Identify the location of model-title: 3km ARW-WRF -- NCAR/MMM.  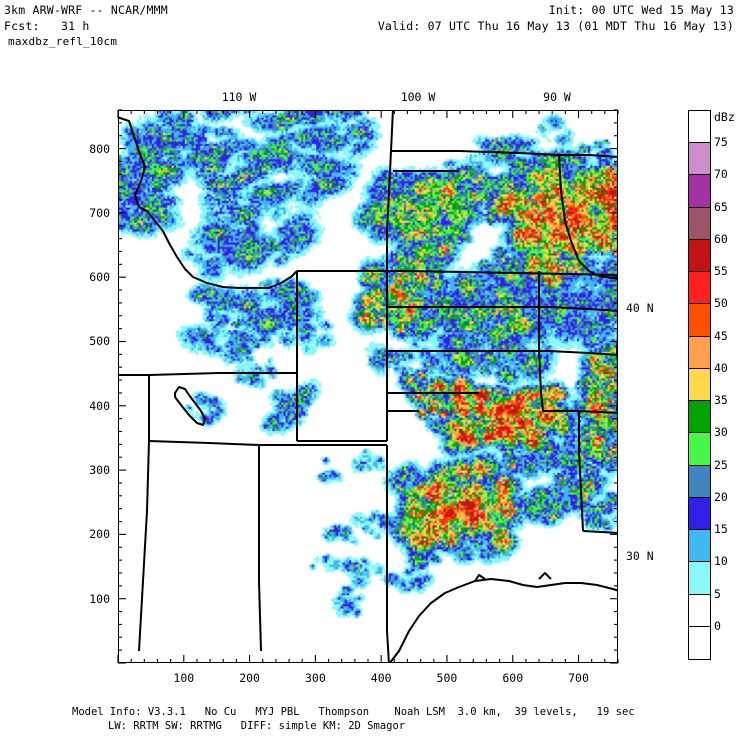
(86, 10).